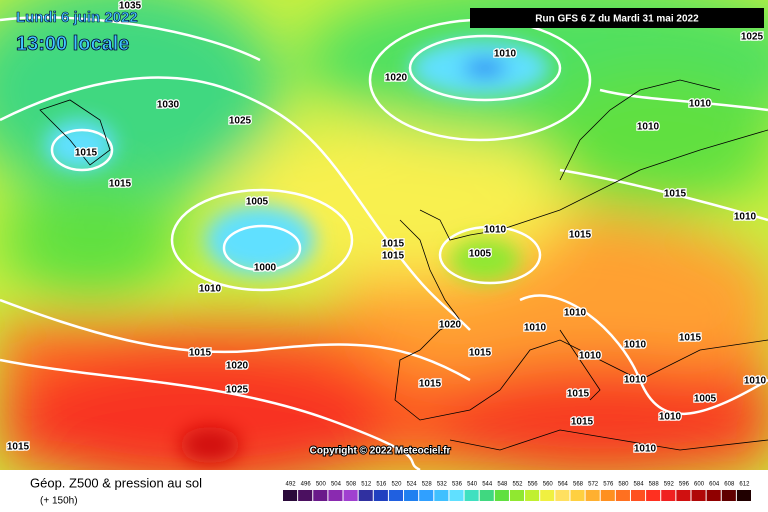  What do you see at coordinates (306, 485) in the screenshot?
I see `colorbar-label: 496` at bounding box center [306, 485].